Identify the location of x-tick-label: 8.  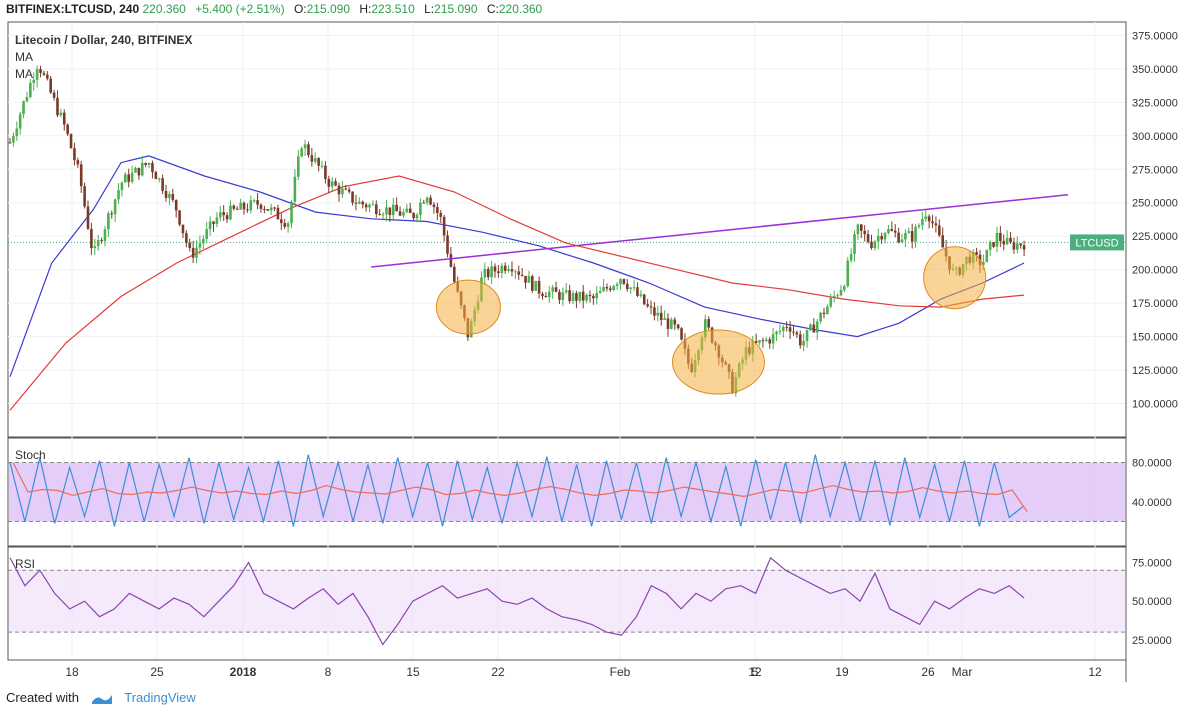
(328, 672).